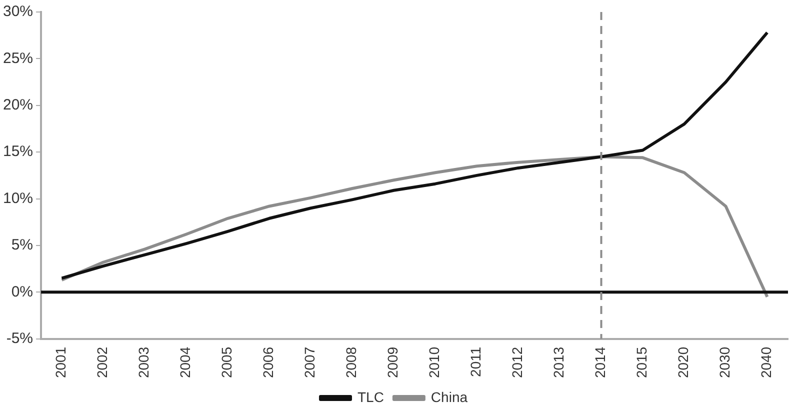 This screenshot has height=415, width=798. I want to click on x-tick-label: 2003, so click(144, 362).